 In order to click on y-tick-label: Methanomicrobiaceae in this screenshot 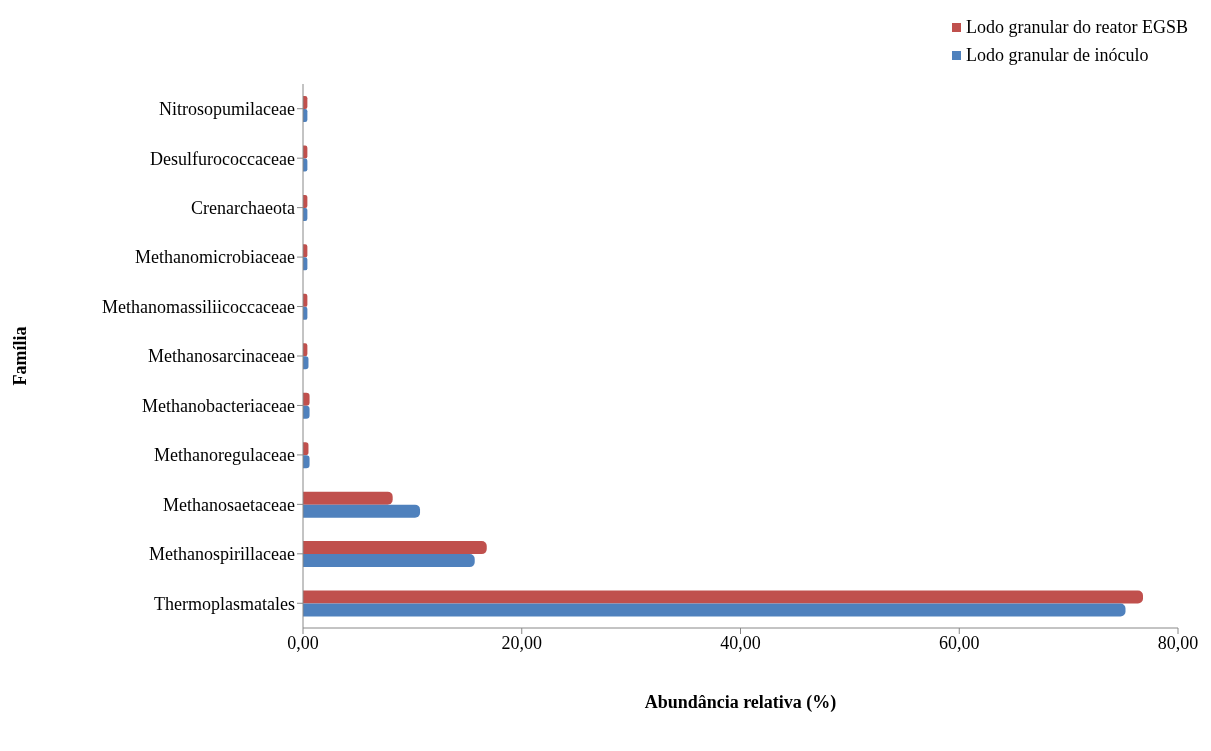, I will do `click(215, 257)`.